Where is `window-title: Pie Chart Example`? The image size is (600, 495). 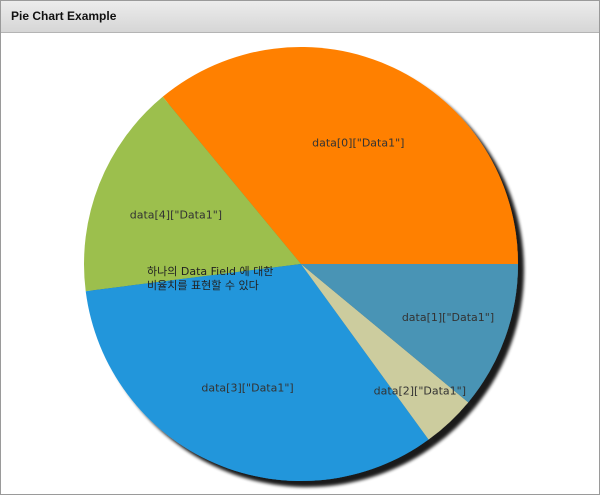 window-title: Pie Chart Example is located at coordinates (64, 16).